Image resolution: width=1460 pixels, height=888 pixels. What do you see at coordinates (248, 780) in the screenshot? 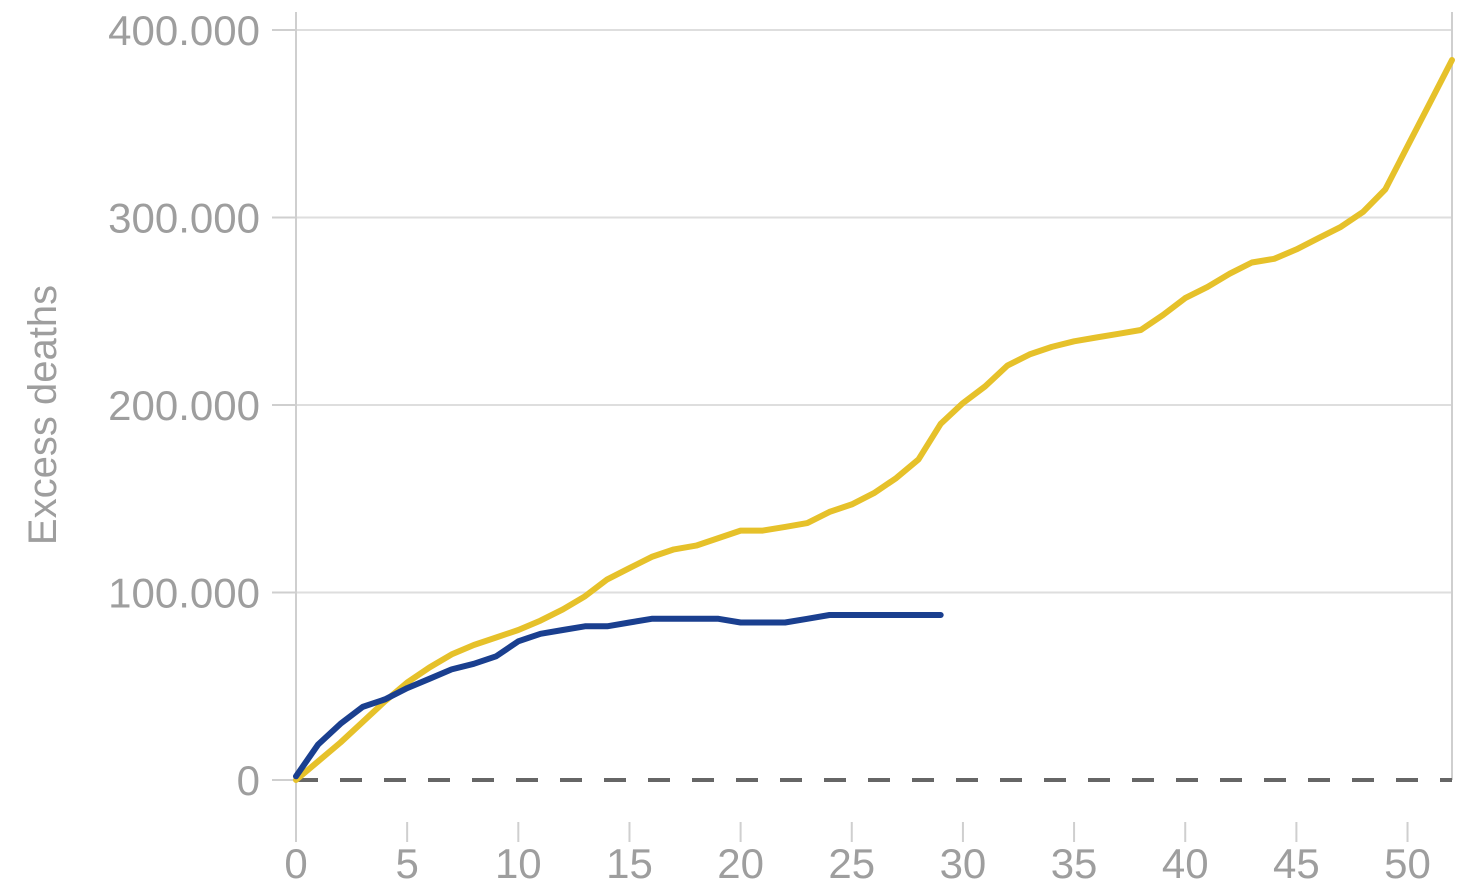
I see `y-tick-label: 0` at bounding box center [248, 780].